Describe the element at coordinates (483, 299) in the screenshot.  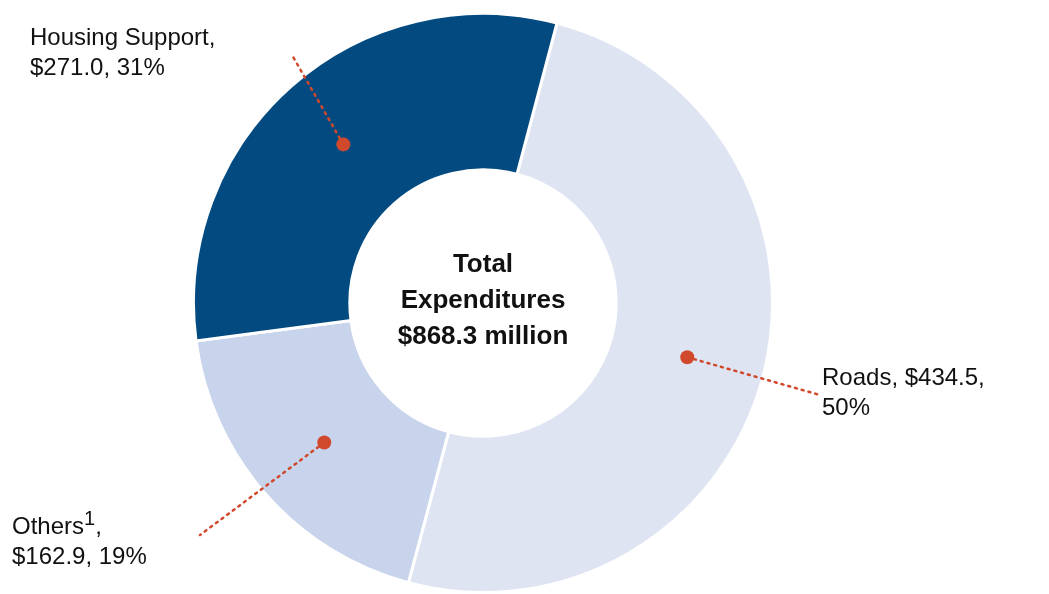
I see `text: Total Expenditures $868.3 million` at that location.